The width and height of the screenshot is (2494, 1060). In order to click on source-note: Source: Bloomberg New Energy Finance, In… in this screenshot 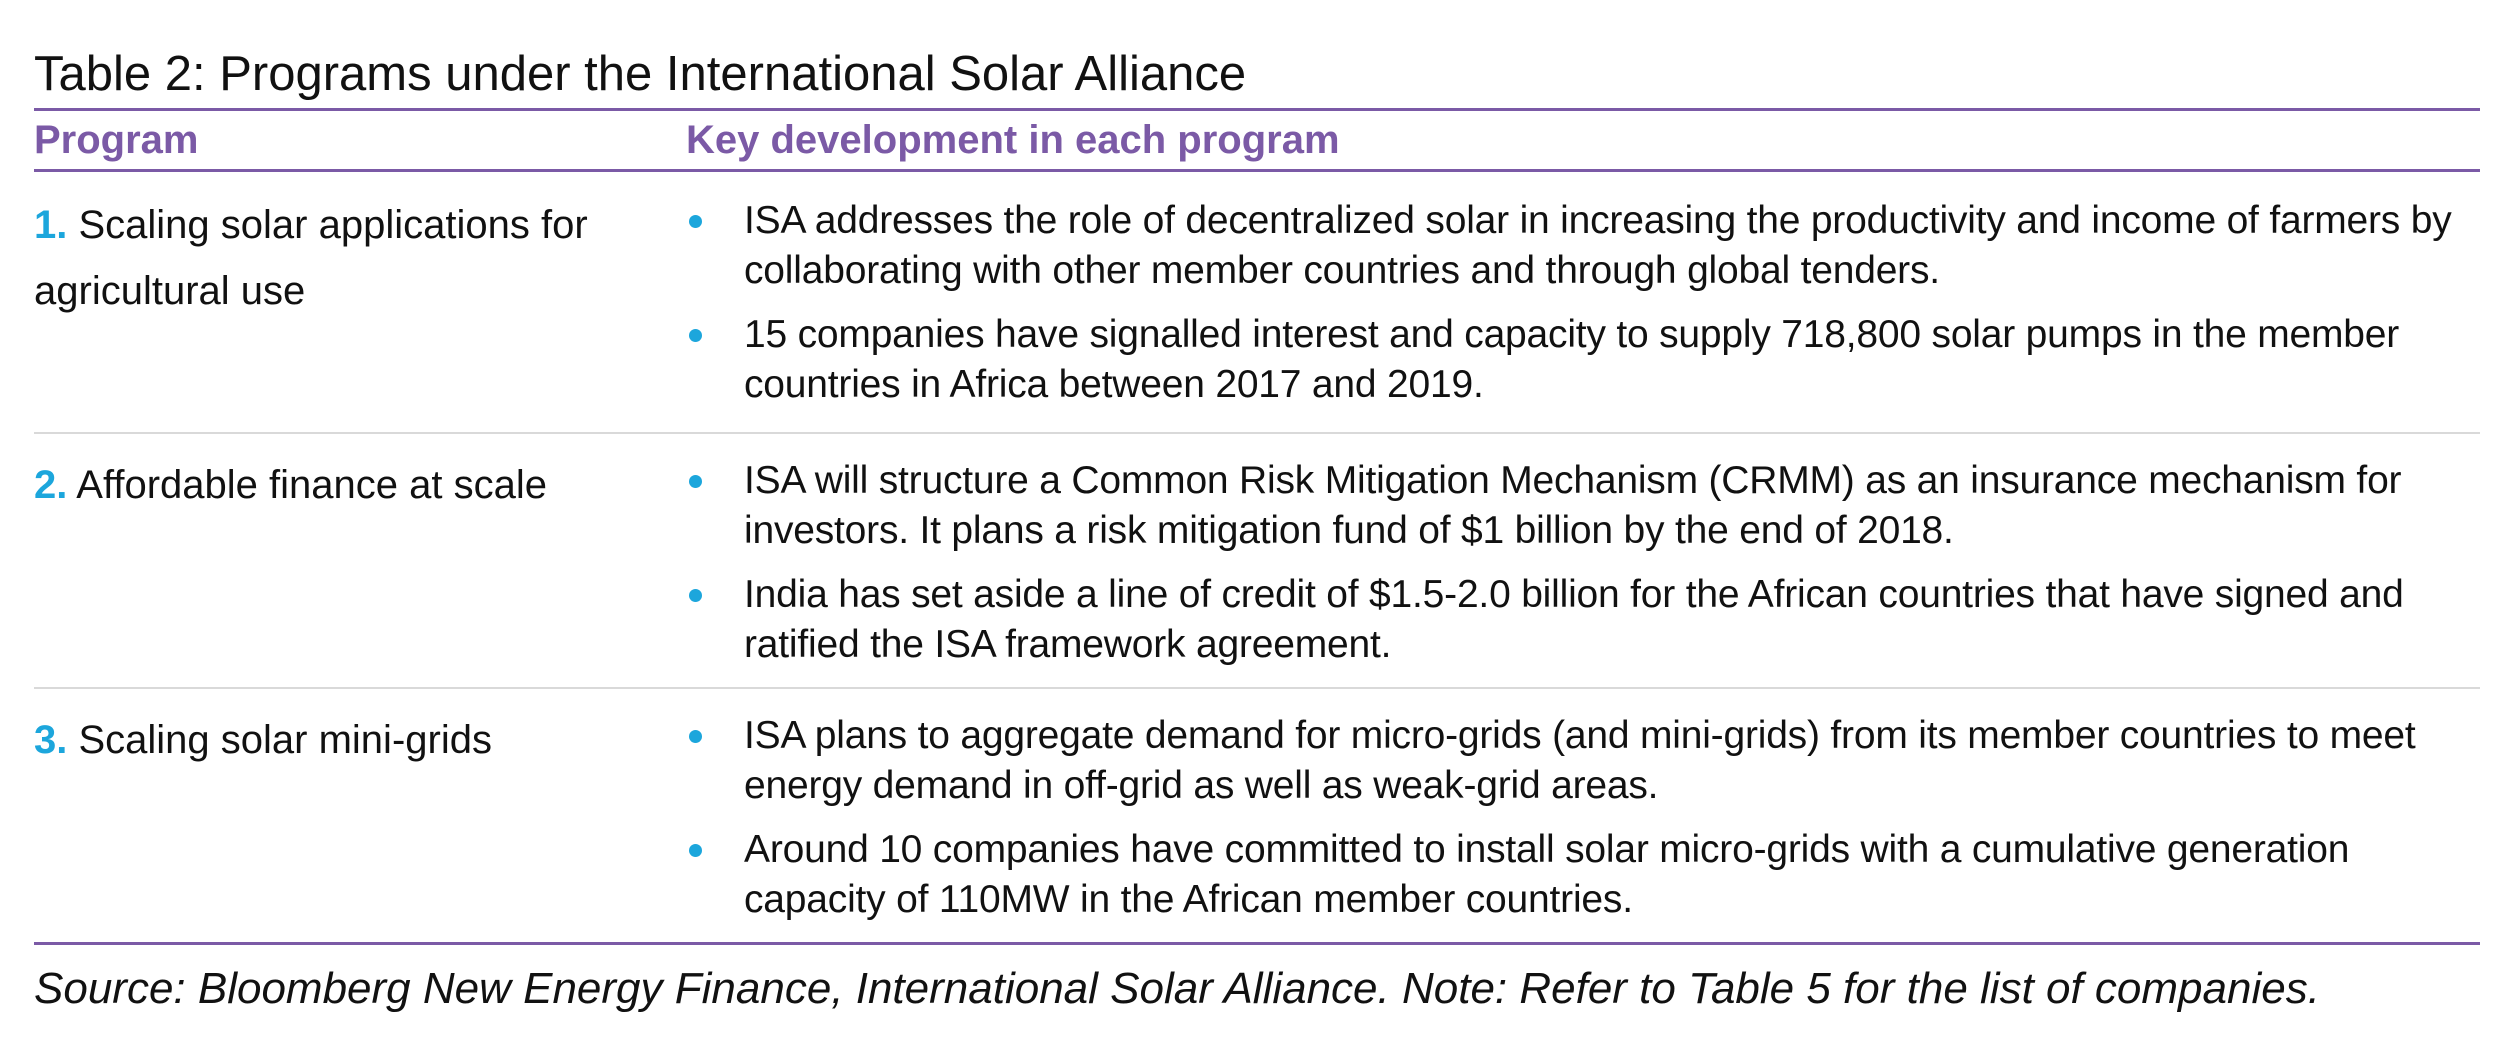, I will do `click(1177, 988)`.